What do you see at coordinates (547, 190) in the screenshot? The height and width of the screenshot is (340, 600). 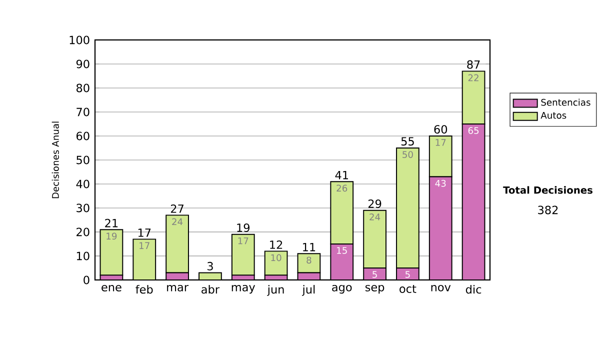 I see `text: Total Decisiones` at bounding box center [547, 190].